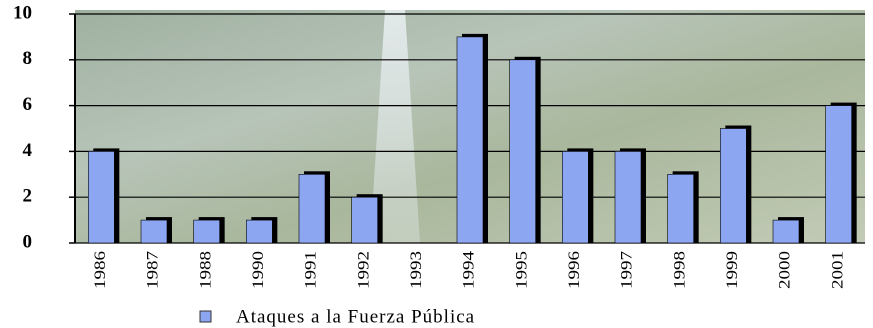 The height and width of the screenshot is (328, 873). I want to click on legend-label: Ataques a la Fuerza Pública, so click(355, 316).